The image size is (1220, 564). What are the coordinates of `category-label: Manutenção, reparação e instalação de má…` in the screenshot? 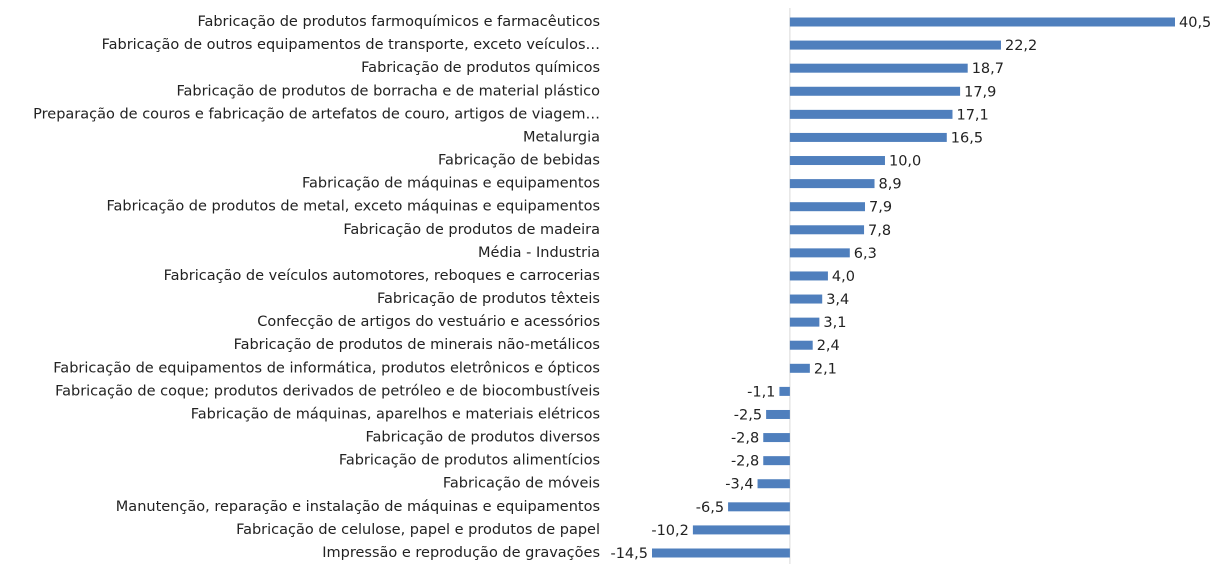 It's located at (358, 507).